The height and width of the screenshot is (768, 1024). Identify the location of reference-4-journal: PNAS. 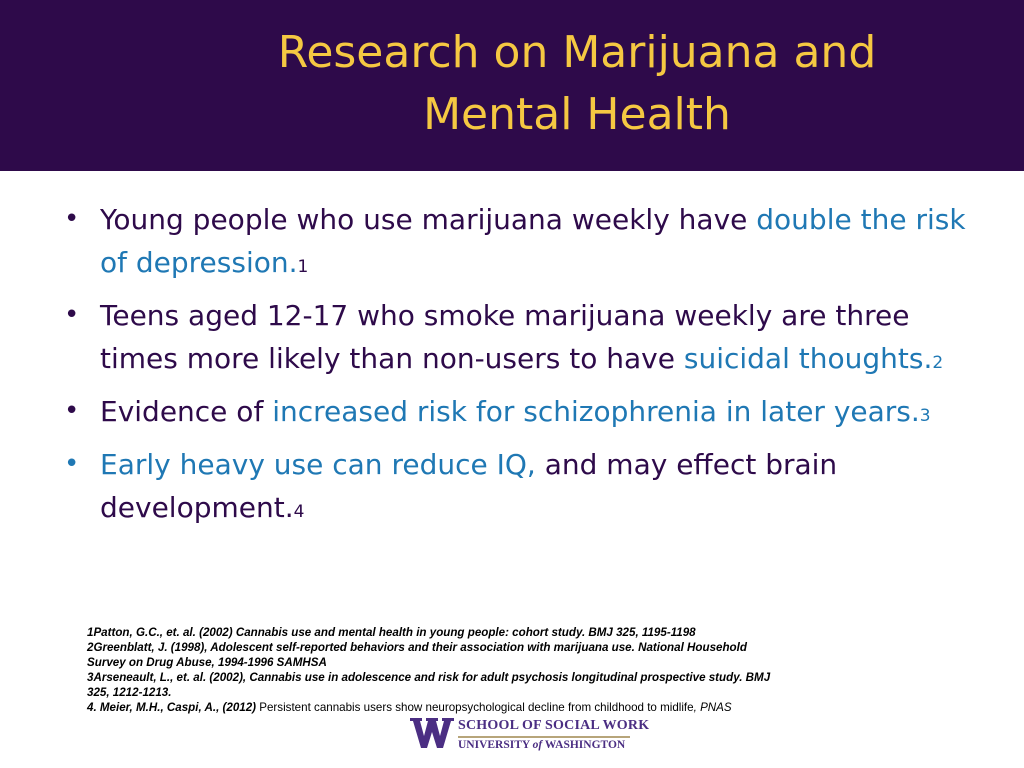
(716, 707).